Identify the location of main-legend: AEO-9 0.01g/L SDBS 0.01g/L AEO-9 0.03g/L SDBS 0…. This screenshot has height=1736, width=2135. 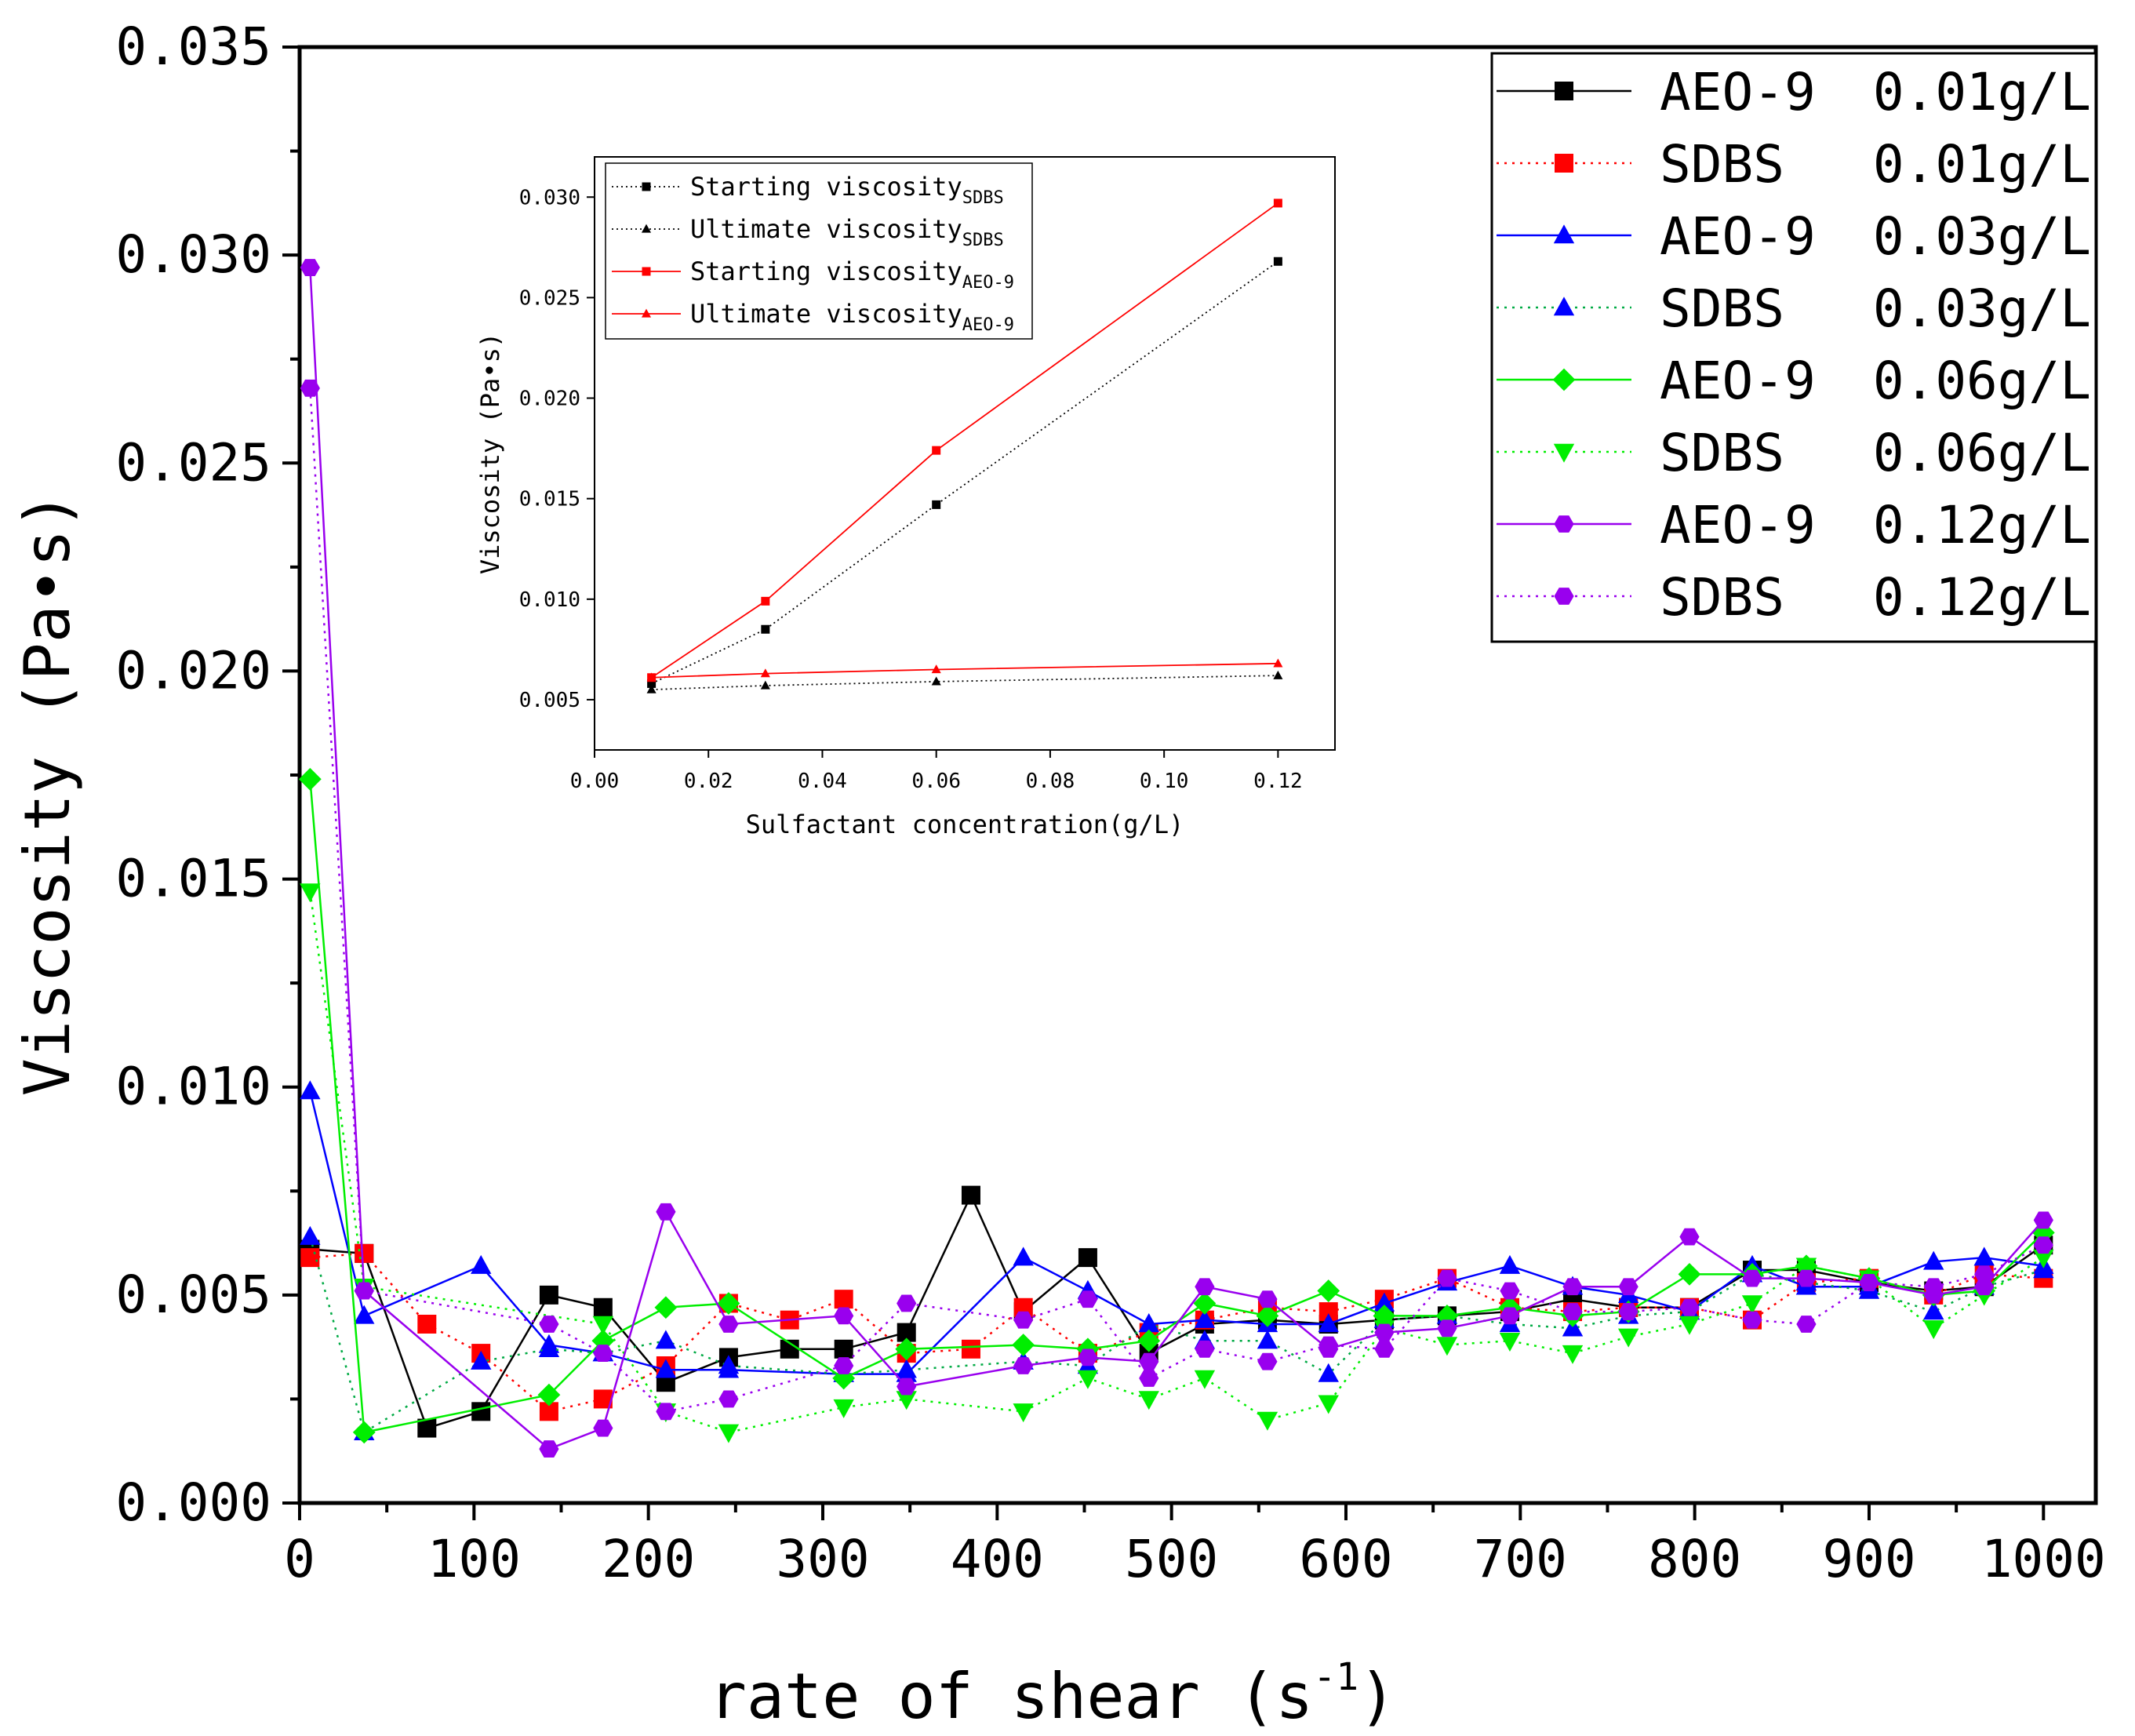
(1794, 347).